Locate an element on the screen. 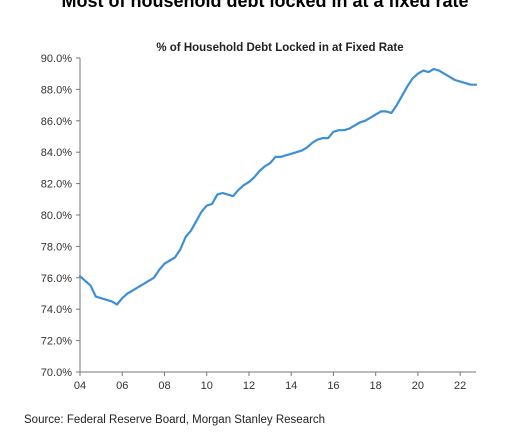  y-tick-label: 84.0% is located at coordinates (56, 153).